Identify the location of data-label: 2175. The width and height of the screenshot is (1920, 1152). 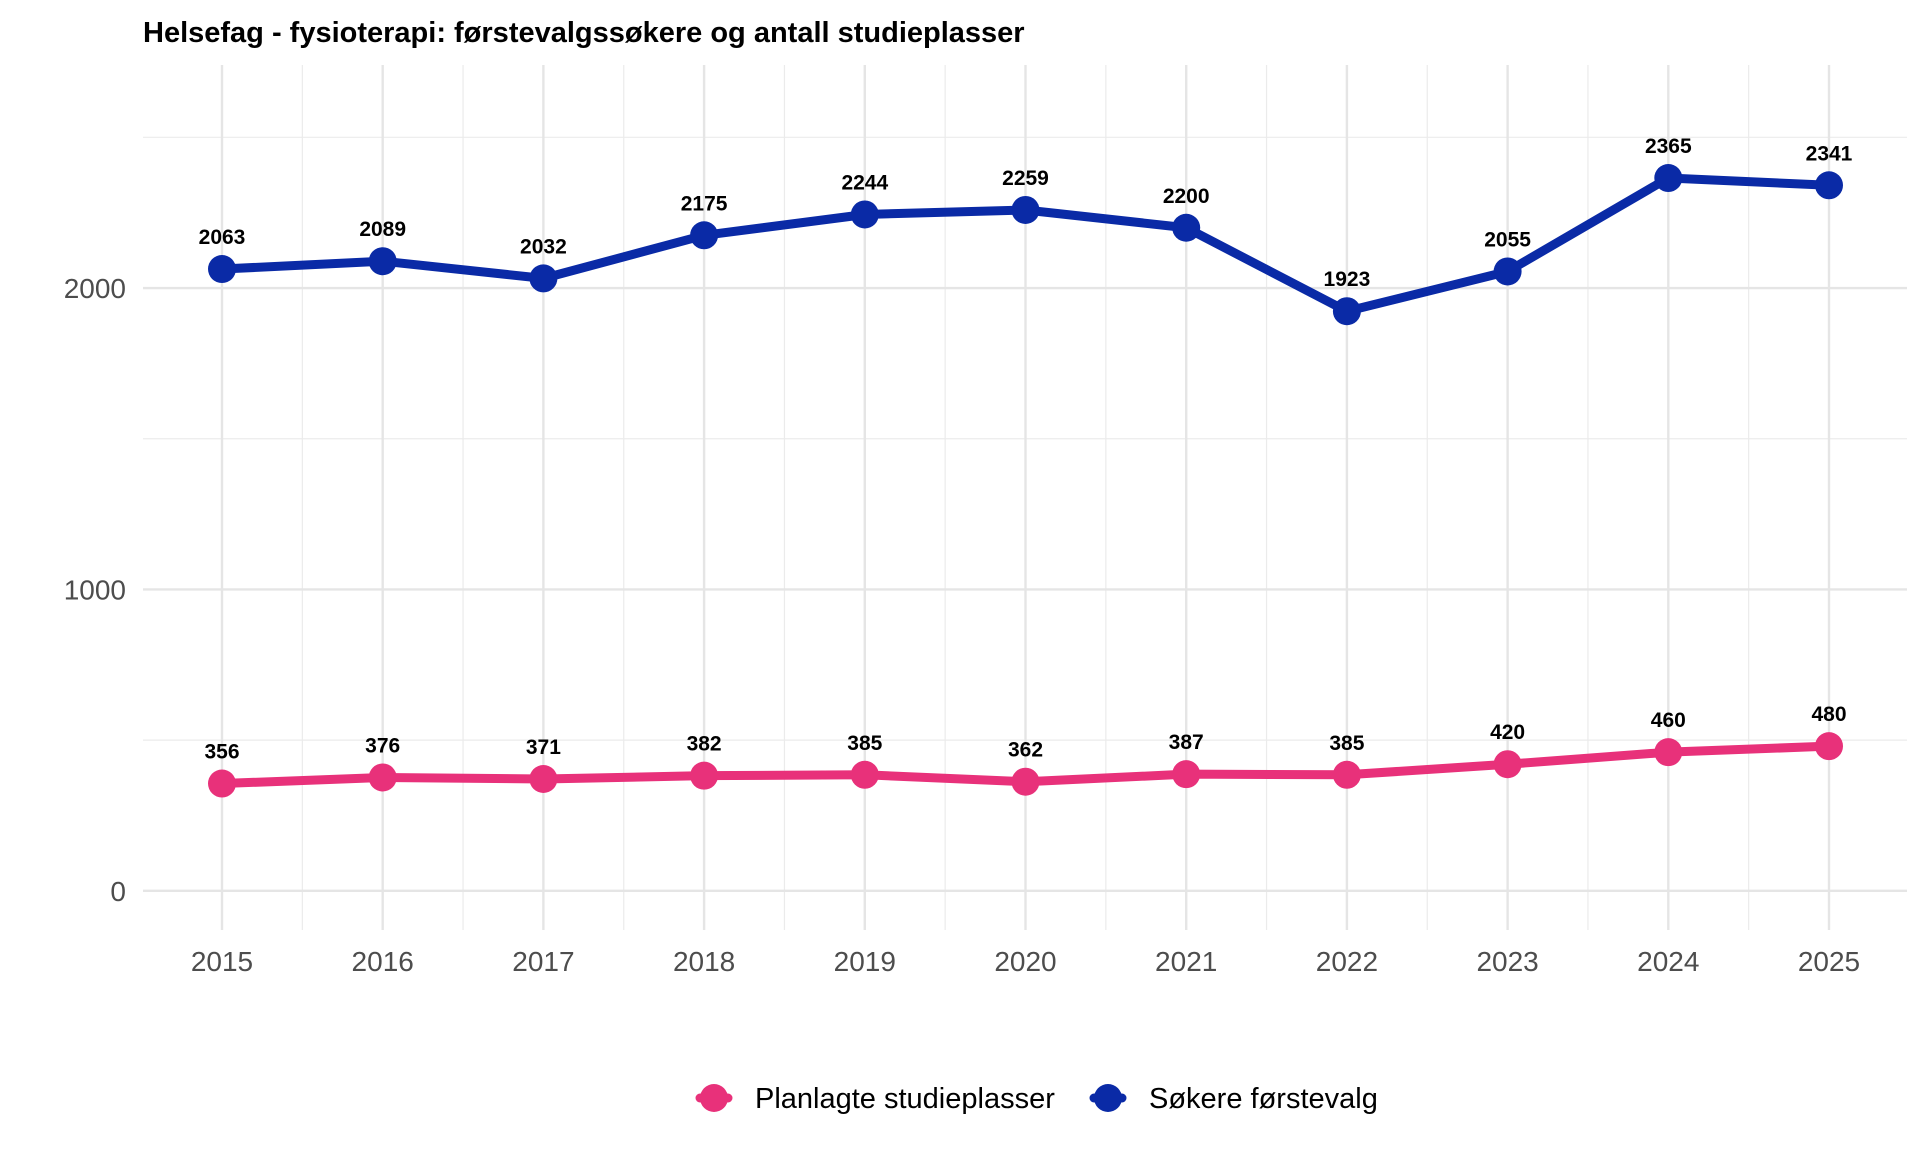
(704, 203).